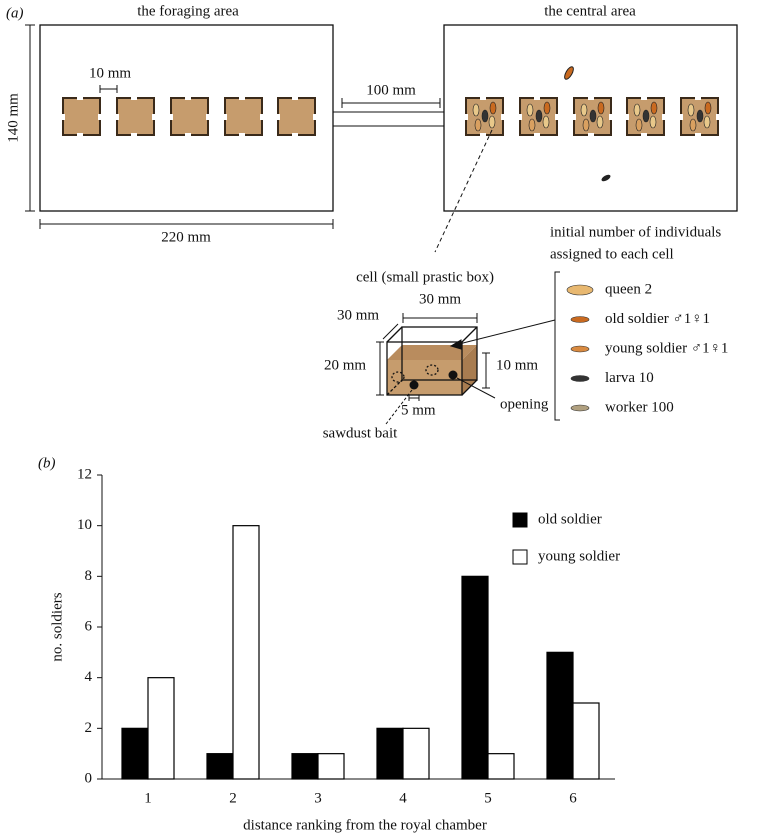 This screenshot has width=767, height=836. What do you see at coordinates (388, 119) in the screenshot?
I see `corridor` at bounding box center [388, 119].